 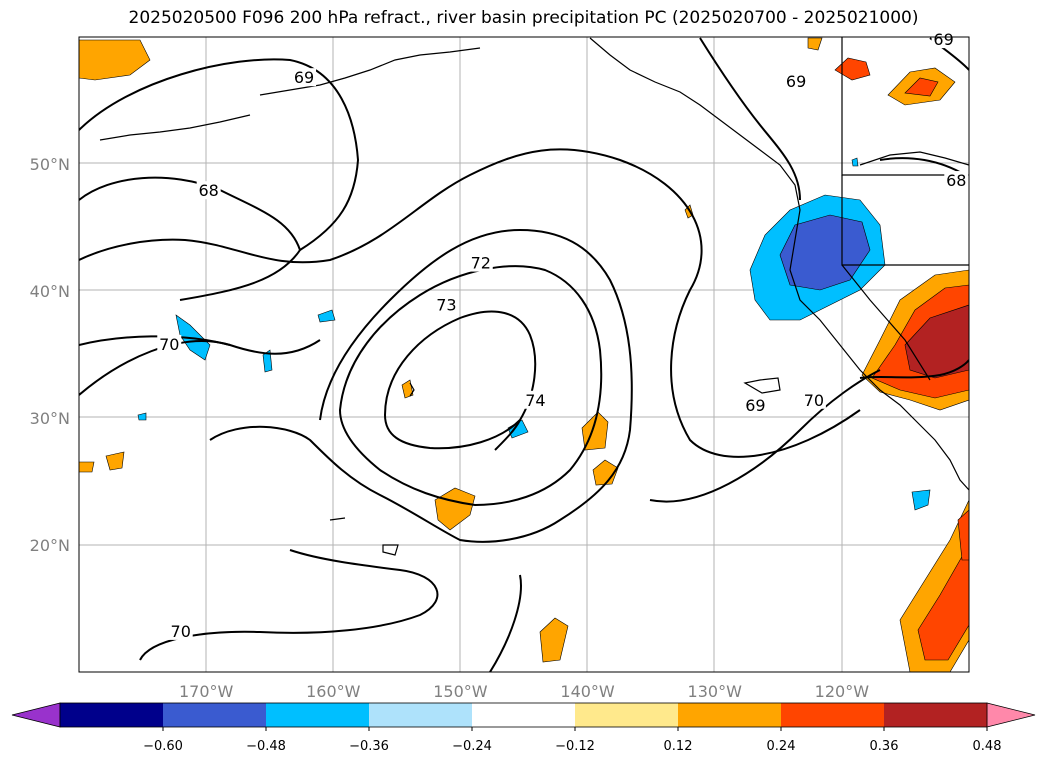 I want to click on colorbar-tick-label: −0.24, so click(x=472, y=746).